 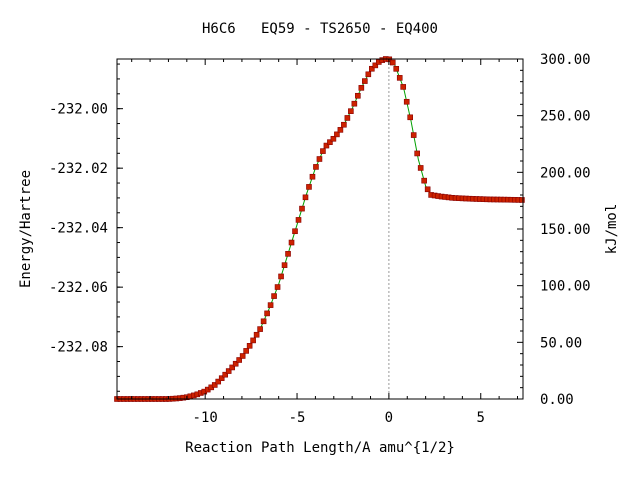 What do you see at coordinates (78, 229) in the screenshot?
I see `y-tick-label: -232.04` at bounding box center [78, 229].